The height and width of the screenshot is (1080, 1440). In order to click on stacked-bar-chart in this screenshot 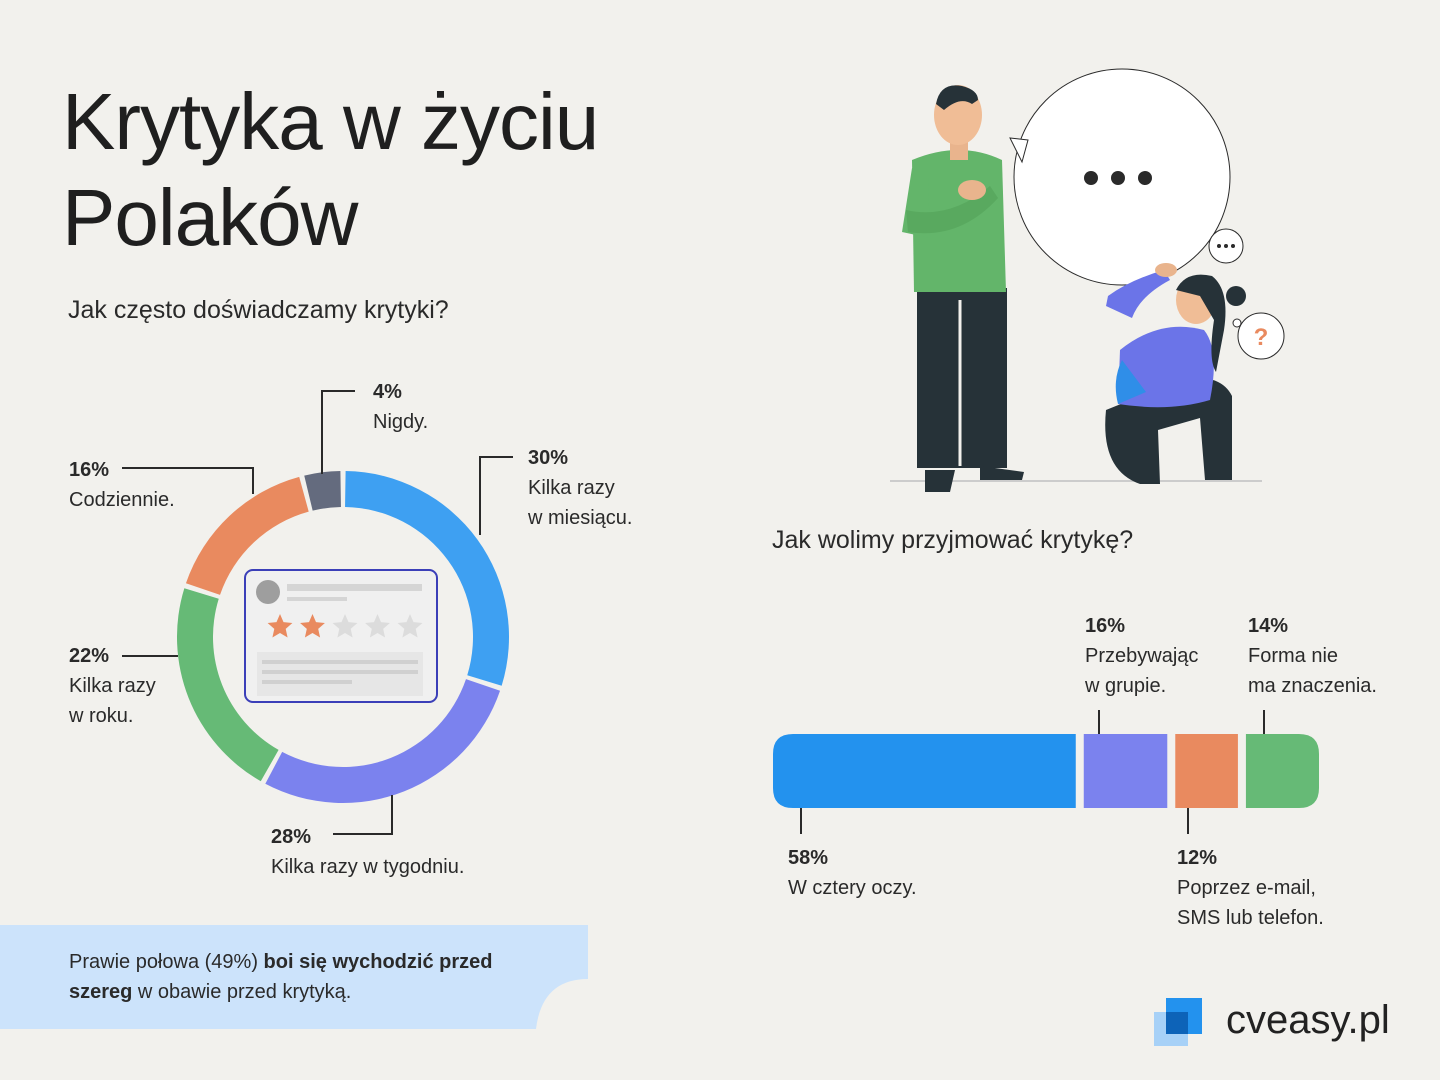, I will do `click(1046, 771)`.